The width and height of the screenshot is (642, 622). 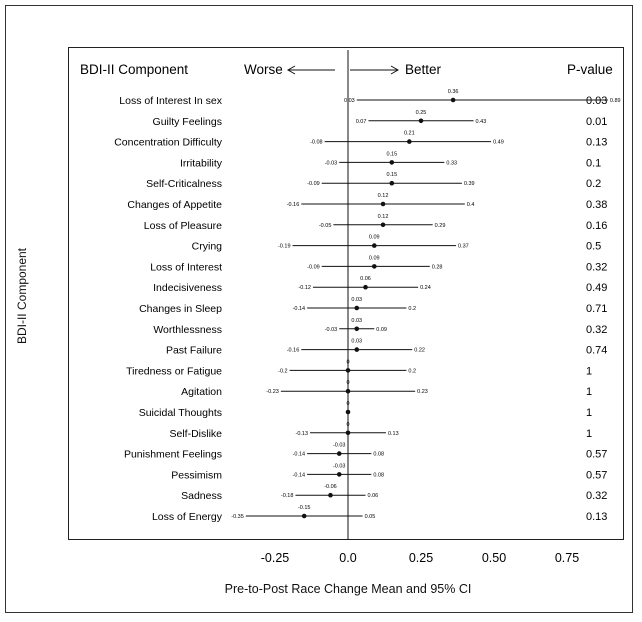 What do you see at coordinates (373, 306) in the screenshot?
I see `forest-row: Changes in Sleep 0.71 0.03 -0.14 0.2` at bounding box center [373, 306].